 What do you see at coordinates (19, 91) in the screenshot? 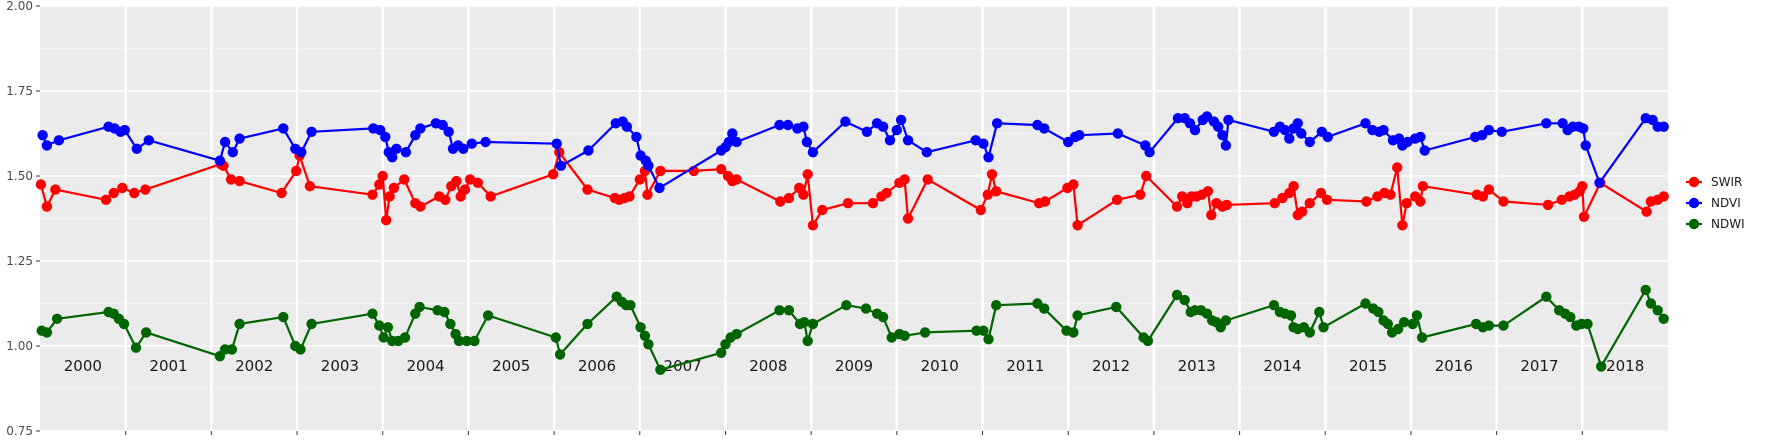
I see `y-tick-label: 1.75` at bounding box center [19, 91].